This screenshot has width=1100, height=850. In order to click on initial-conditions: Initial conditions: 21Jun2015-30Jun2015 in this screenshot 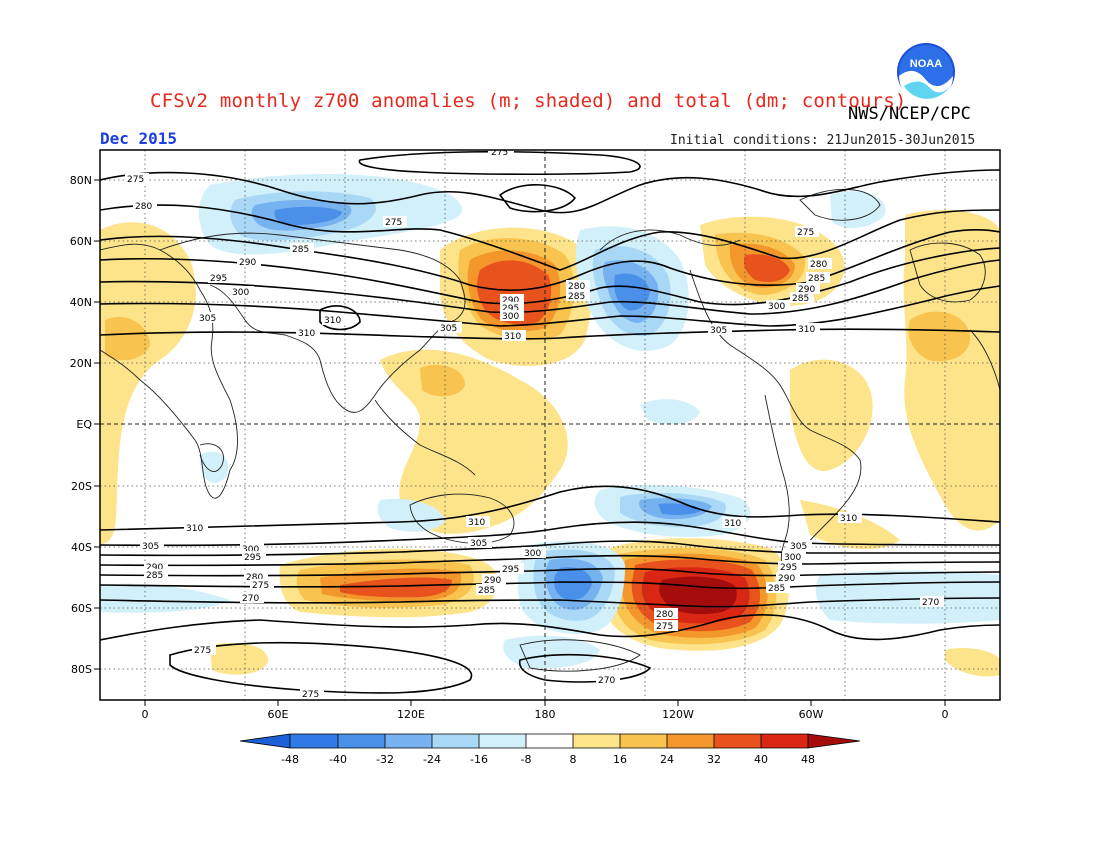, I will do `click(823, 140)`.